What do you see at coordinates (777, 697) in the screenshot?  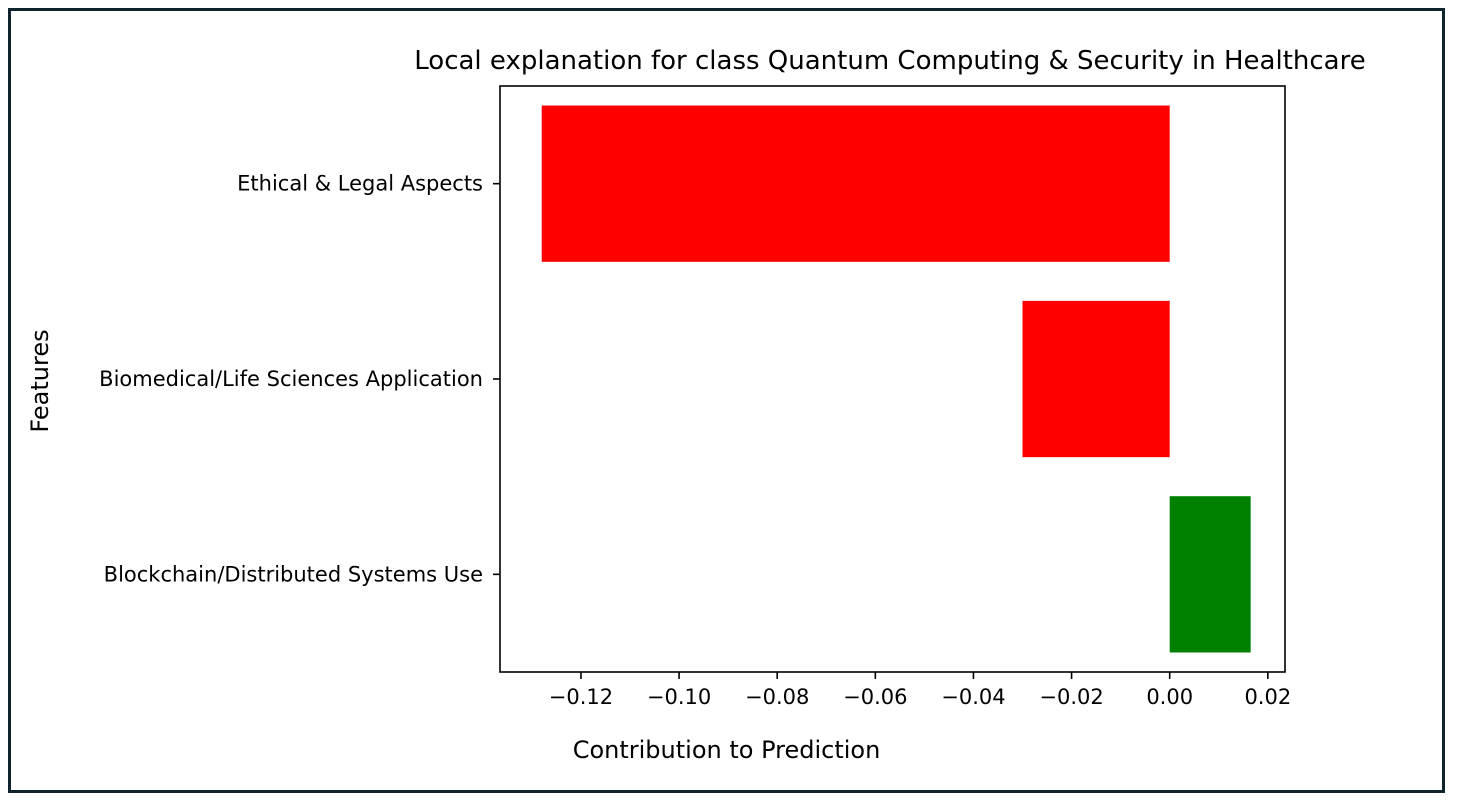 I see `x-tick-label: −0.08` at bounding box center [777, 697].